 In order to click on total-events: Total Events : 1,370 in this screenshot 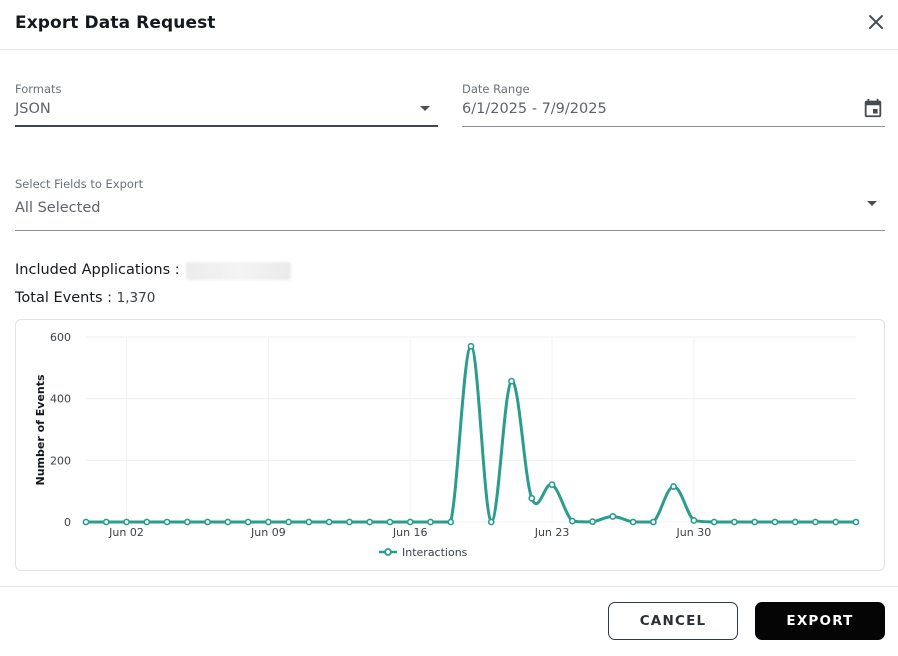, I will do `click(85, 298)`.